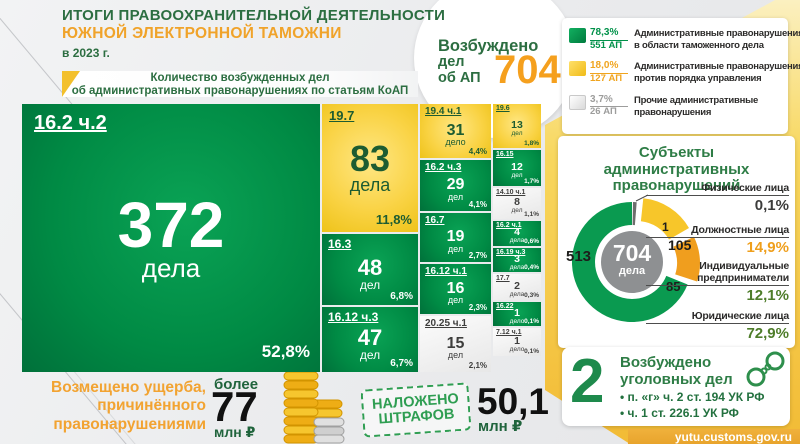 The height and width of the screenshot is (444, 800). I want to click on subject-name: Физические лица, so click(717, 189).